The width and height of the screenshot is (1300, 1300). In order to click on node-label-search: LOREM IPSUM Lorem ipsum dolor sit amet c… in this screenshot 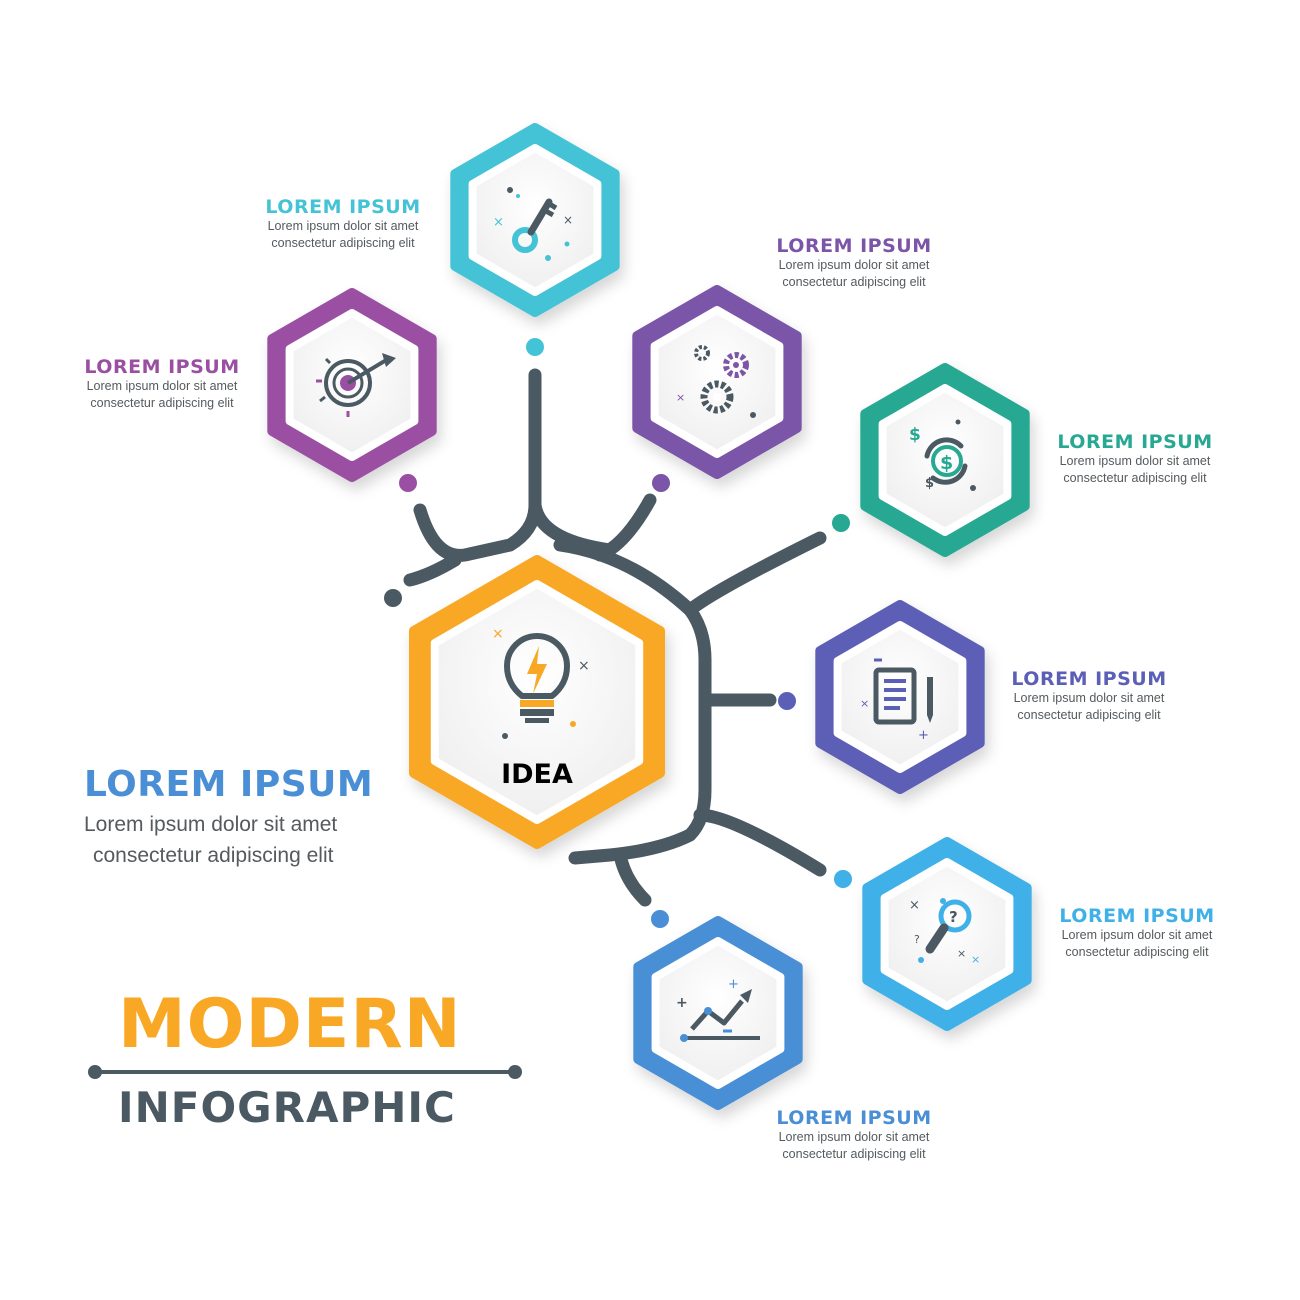, I will do `click(1137, 933)`.